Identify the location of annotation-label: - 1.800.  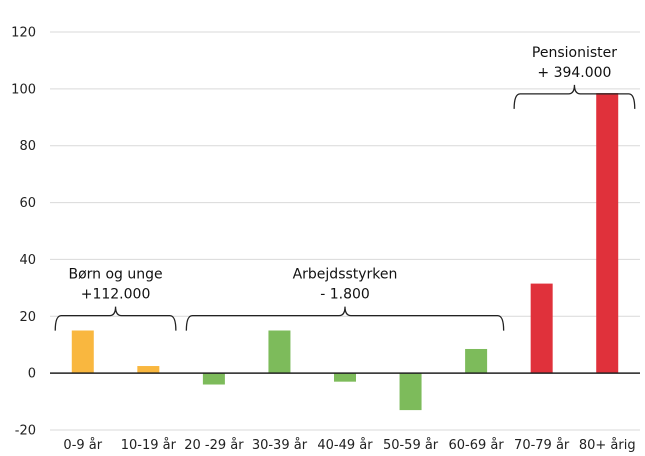
(345, 295).